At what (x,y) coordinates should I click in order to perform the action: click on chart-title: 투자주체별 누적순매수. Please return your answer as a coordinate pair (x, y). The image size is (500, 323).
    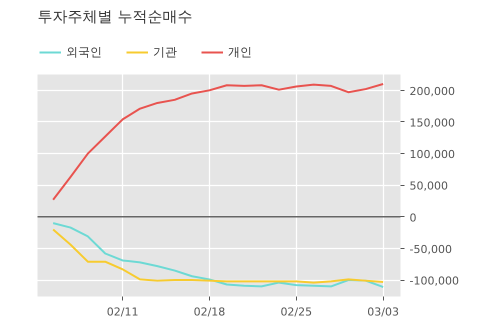
    Looking at the image, I should click on (115, 17).